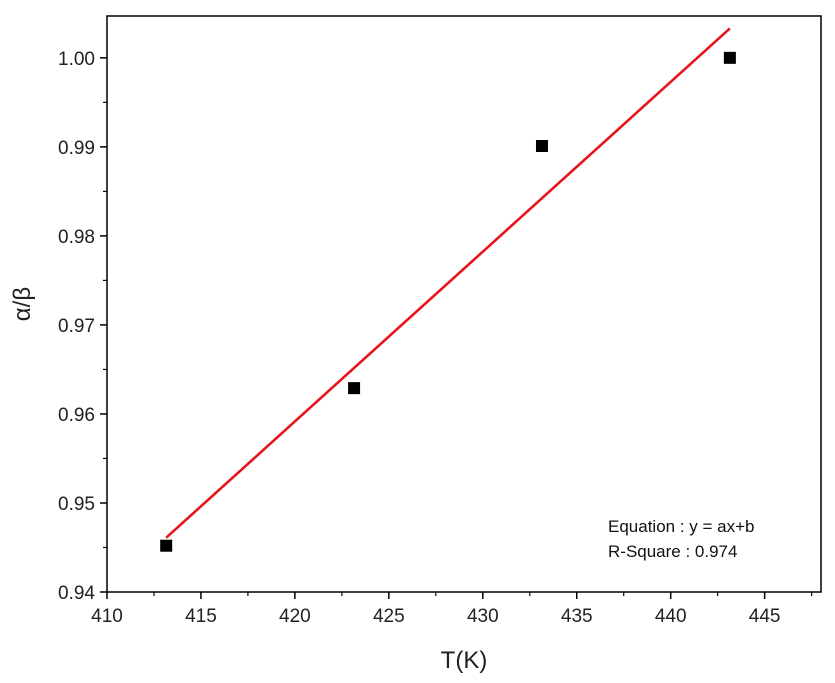 This screenshot has height=683, width=835. What do you see at coordinates (671, 616) in the screenshot?
I see `x-tick-label: 440` at bounding box center [671, 616].